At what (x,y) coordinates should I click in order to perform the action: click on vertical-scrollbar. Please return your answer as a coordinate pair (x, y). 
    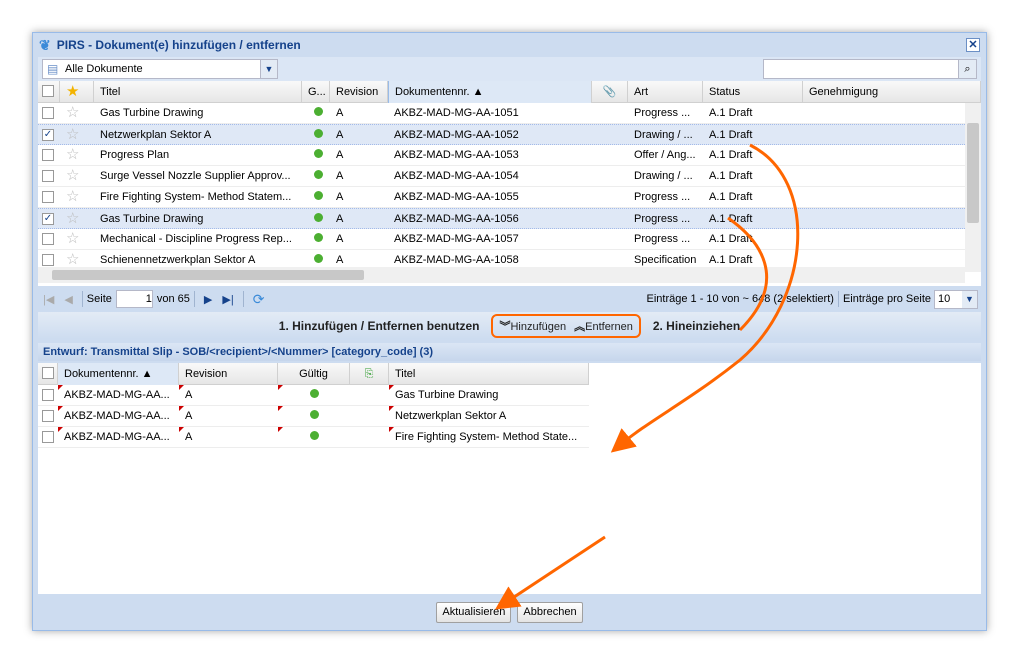
    Looking at the image, I should click on (973, 187).